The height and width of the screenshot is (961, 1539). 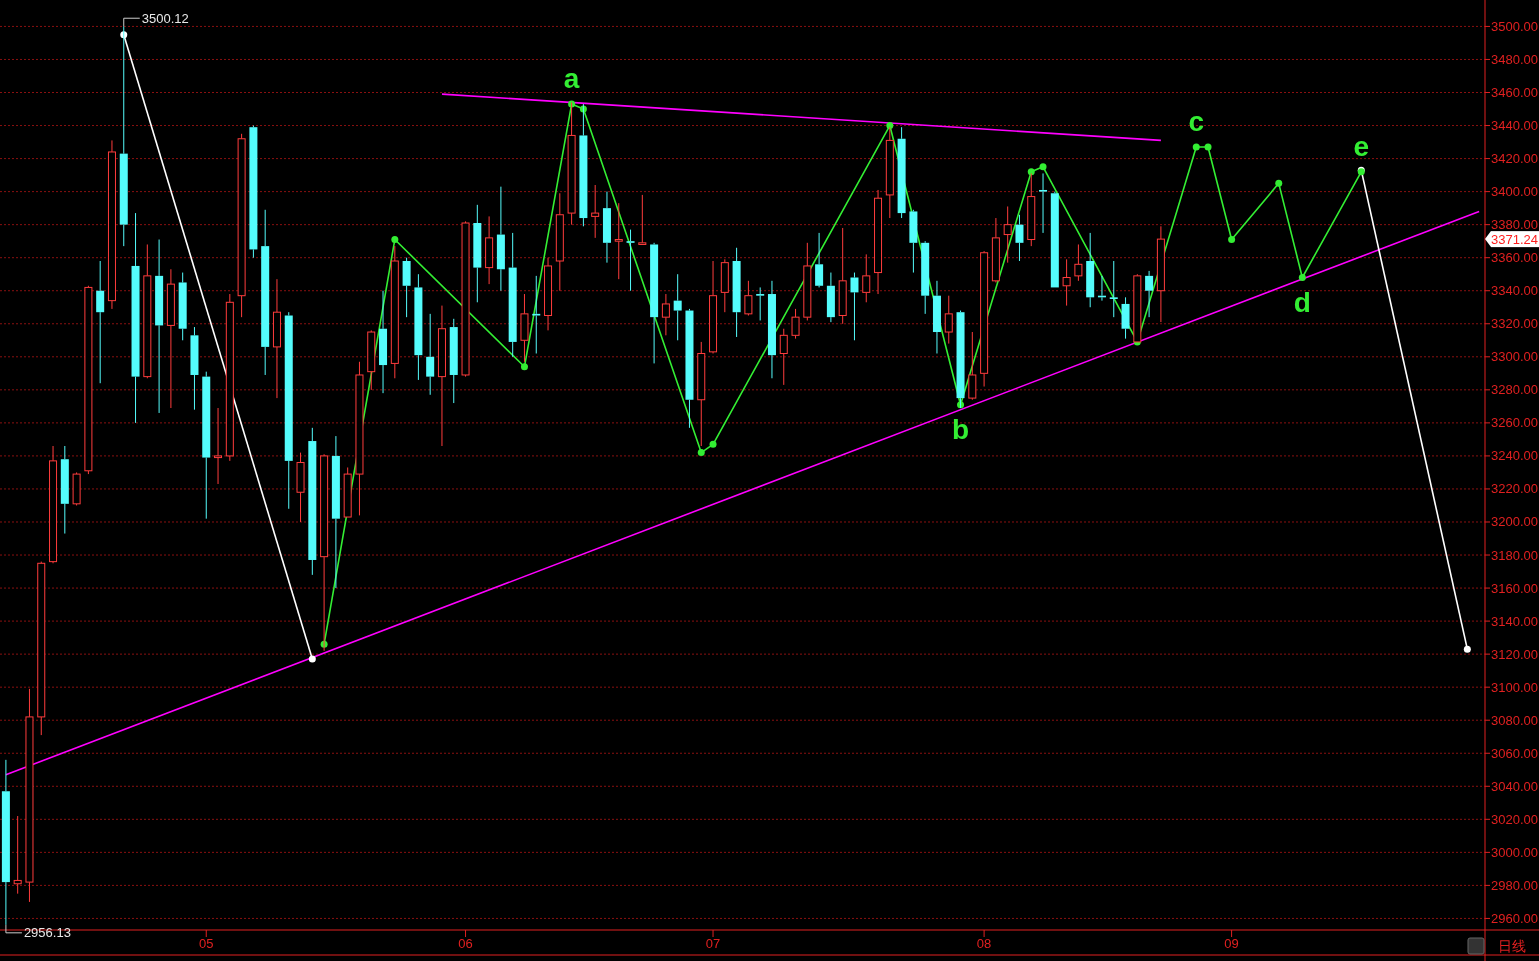 What do you see at coordinates (1514, 654) in the screenshot?
I see `y-tick-label: 3120.00` at bounding box center [1514, 654].